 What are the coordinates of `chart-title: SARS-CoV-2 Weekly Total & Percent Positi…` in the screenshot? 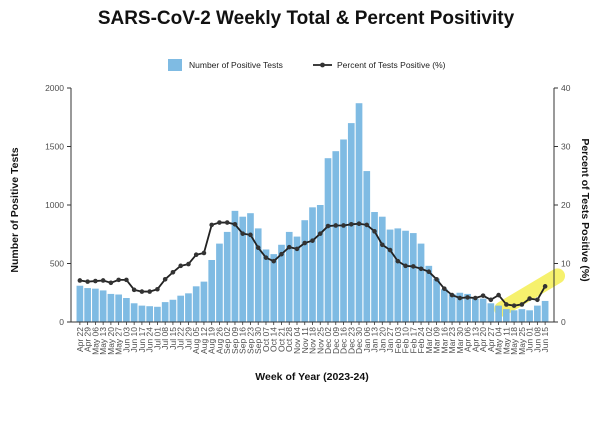 It's located at (306, 18).